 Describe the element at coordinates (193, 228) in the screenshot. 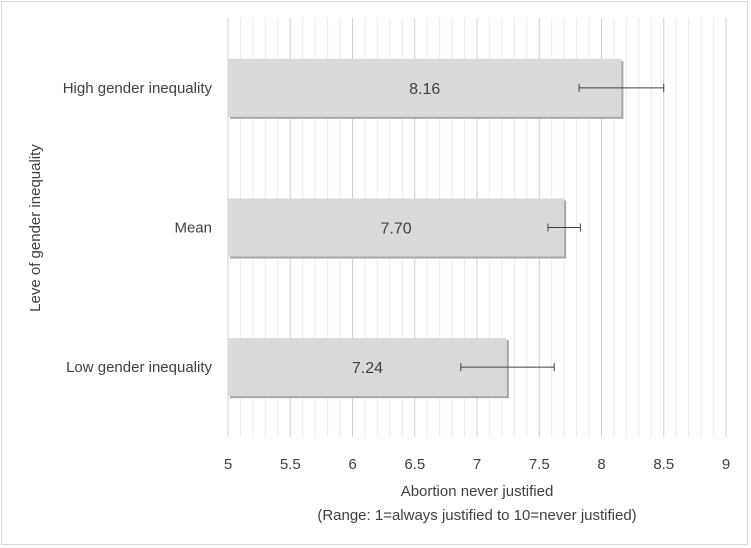

I see `category-label: Mean` at that location.